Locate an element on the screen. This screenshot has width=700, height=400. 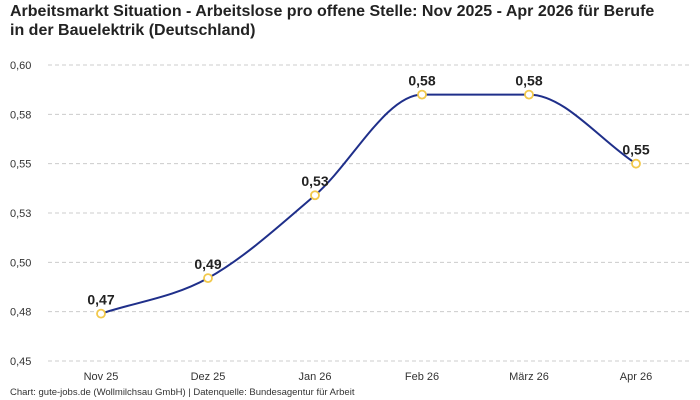
y-tick-label: 0,45 is located at coordinates (20, 362).